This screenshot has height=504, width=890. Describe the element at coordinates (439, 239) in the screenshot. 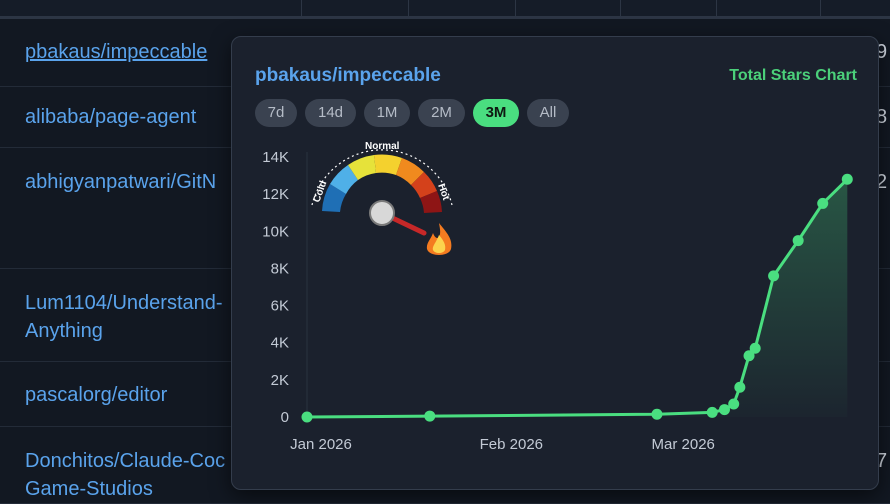

I see `flame-icon` at that location.